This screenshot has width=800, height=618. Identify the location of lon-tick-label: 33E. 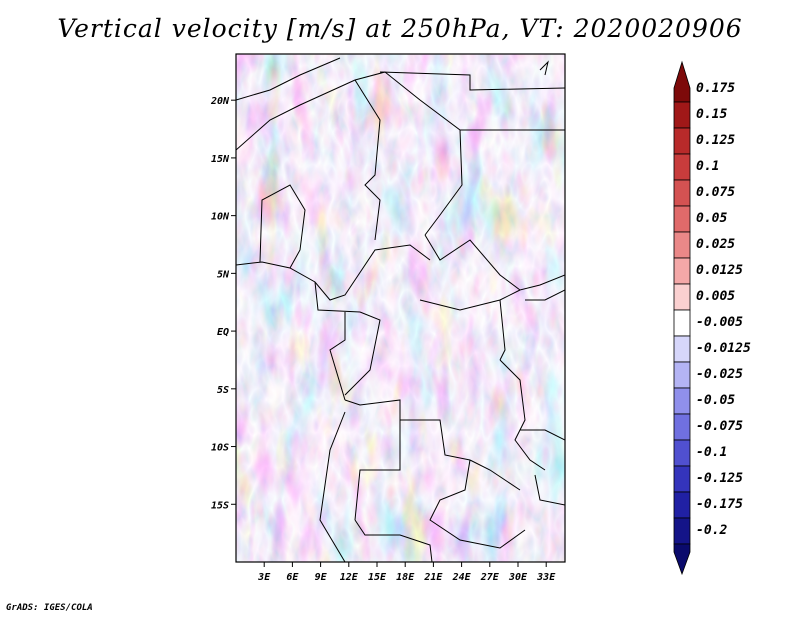
(546, 577).